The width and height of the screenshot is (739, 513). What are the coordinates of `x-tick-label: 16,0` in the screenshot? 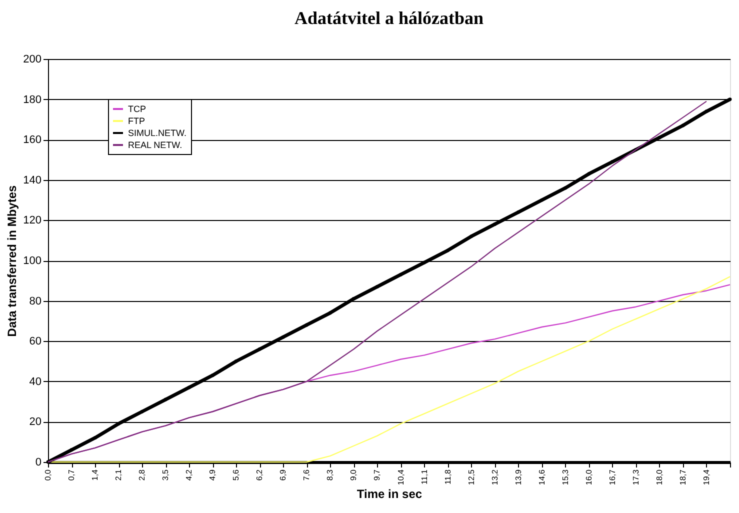 It's located at (589, 477).